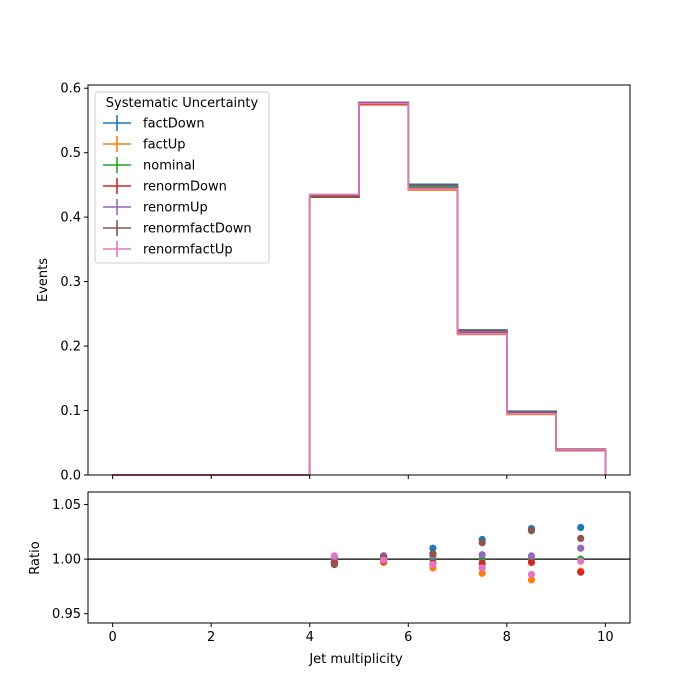 The height and width of the screenshot is (700, 700). Describe the element at coordinates (35, 557) in the screenshot. I see `bottom-ylabel: Ratio` at that location.